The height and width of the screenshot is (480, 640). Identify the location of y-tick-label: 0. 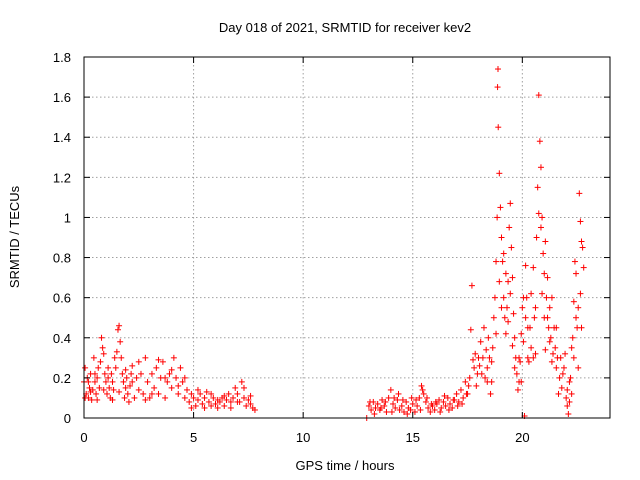
(67, 418).